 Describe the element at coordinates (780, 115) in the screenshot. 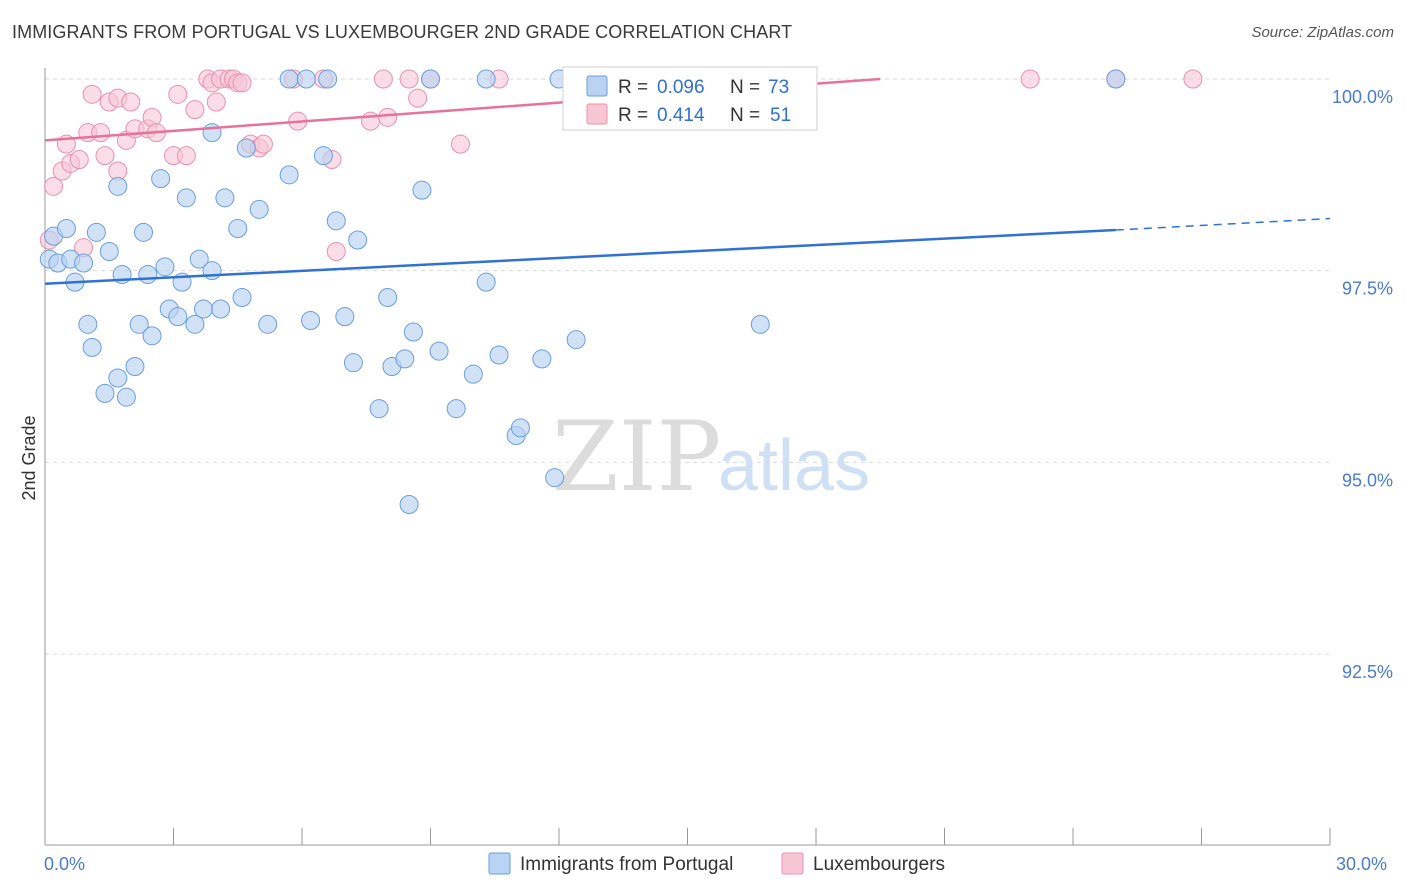

I see `legend-n-value-luxembourgers: 51` at that location.